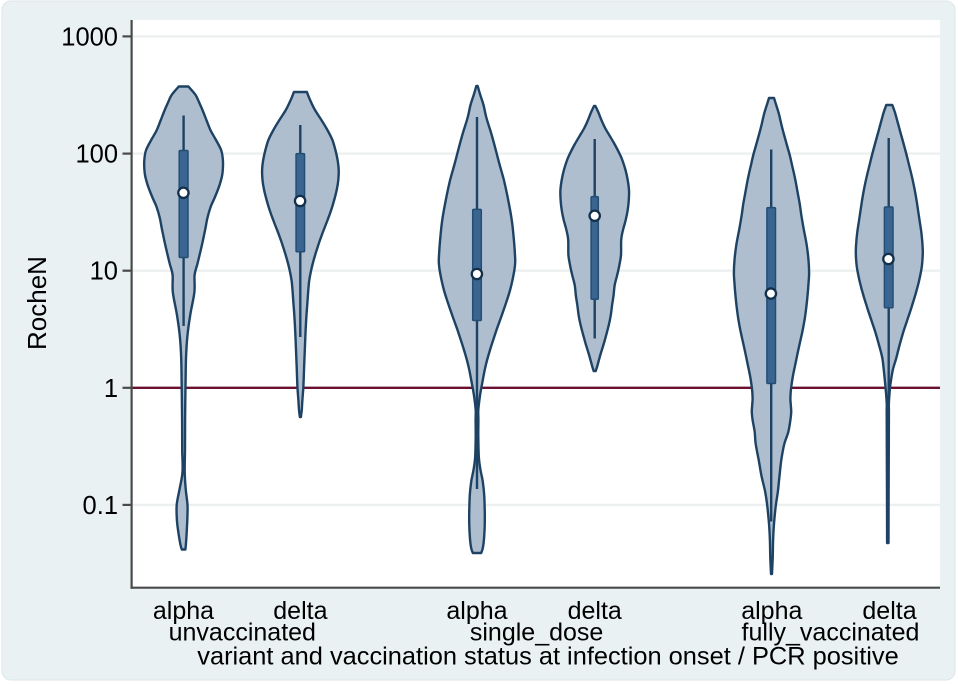  I want to click on svg-text: 100, so click(96, 155).